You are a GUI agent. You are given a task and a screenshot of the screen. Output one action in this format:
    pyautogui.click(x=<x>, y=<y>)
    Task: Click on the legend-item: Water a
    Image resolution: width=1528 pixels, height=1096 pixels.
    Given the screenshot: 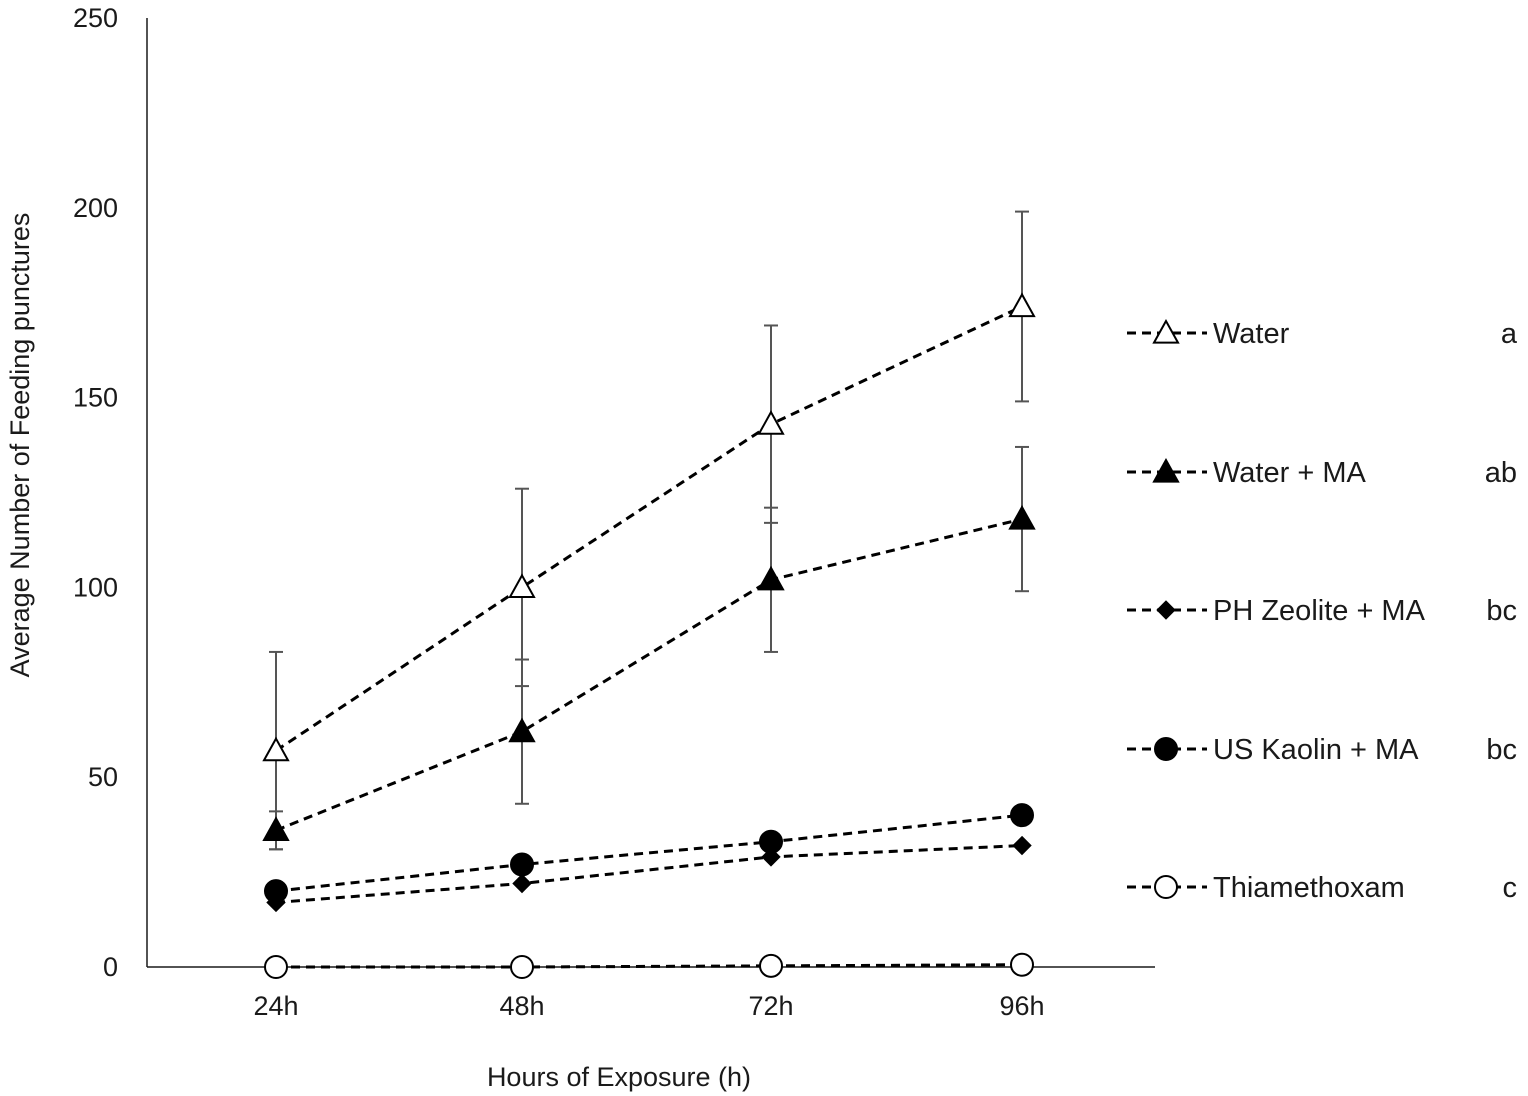 What is the action you would take?
    pyautogui.click(x=1322, y=334)
    